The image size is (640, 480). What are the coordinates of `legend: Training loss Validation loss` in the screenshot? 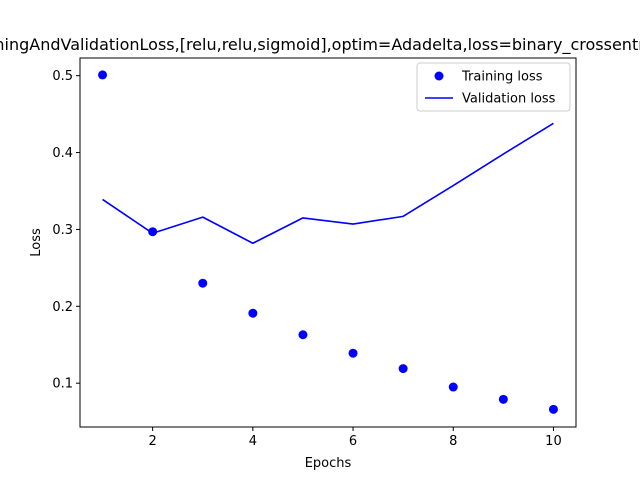 It's located at (493, 87).